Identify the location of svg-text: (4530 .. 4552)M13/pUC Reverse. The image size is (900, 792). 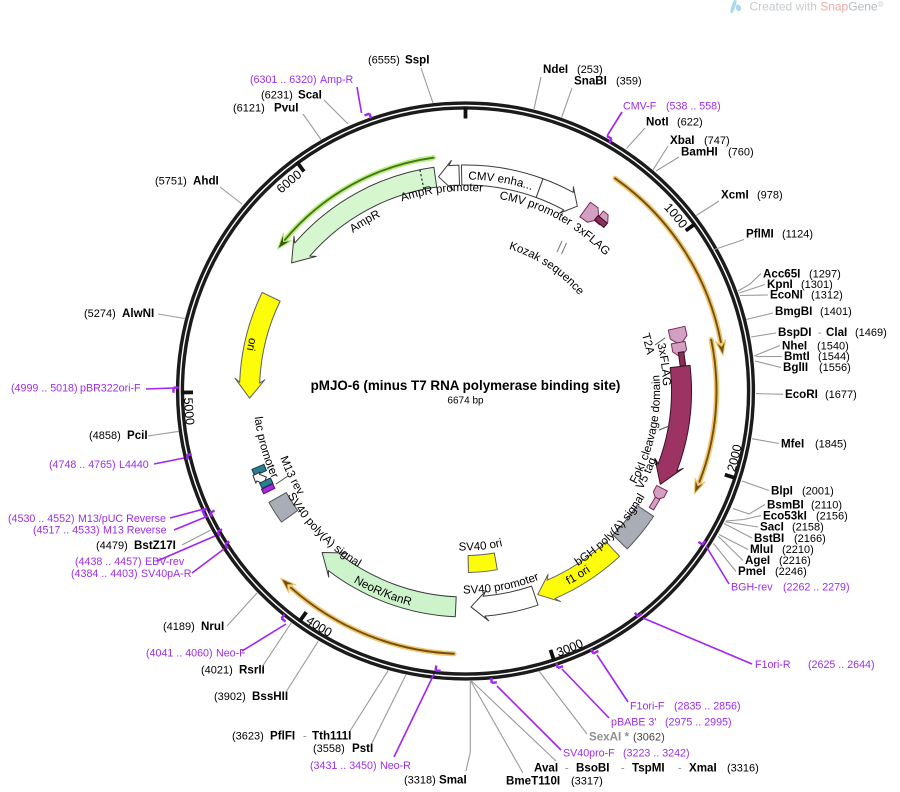
(87, 519).